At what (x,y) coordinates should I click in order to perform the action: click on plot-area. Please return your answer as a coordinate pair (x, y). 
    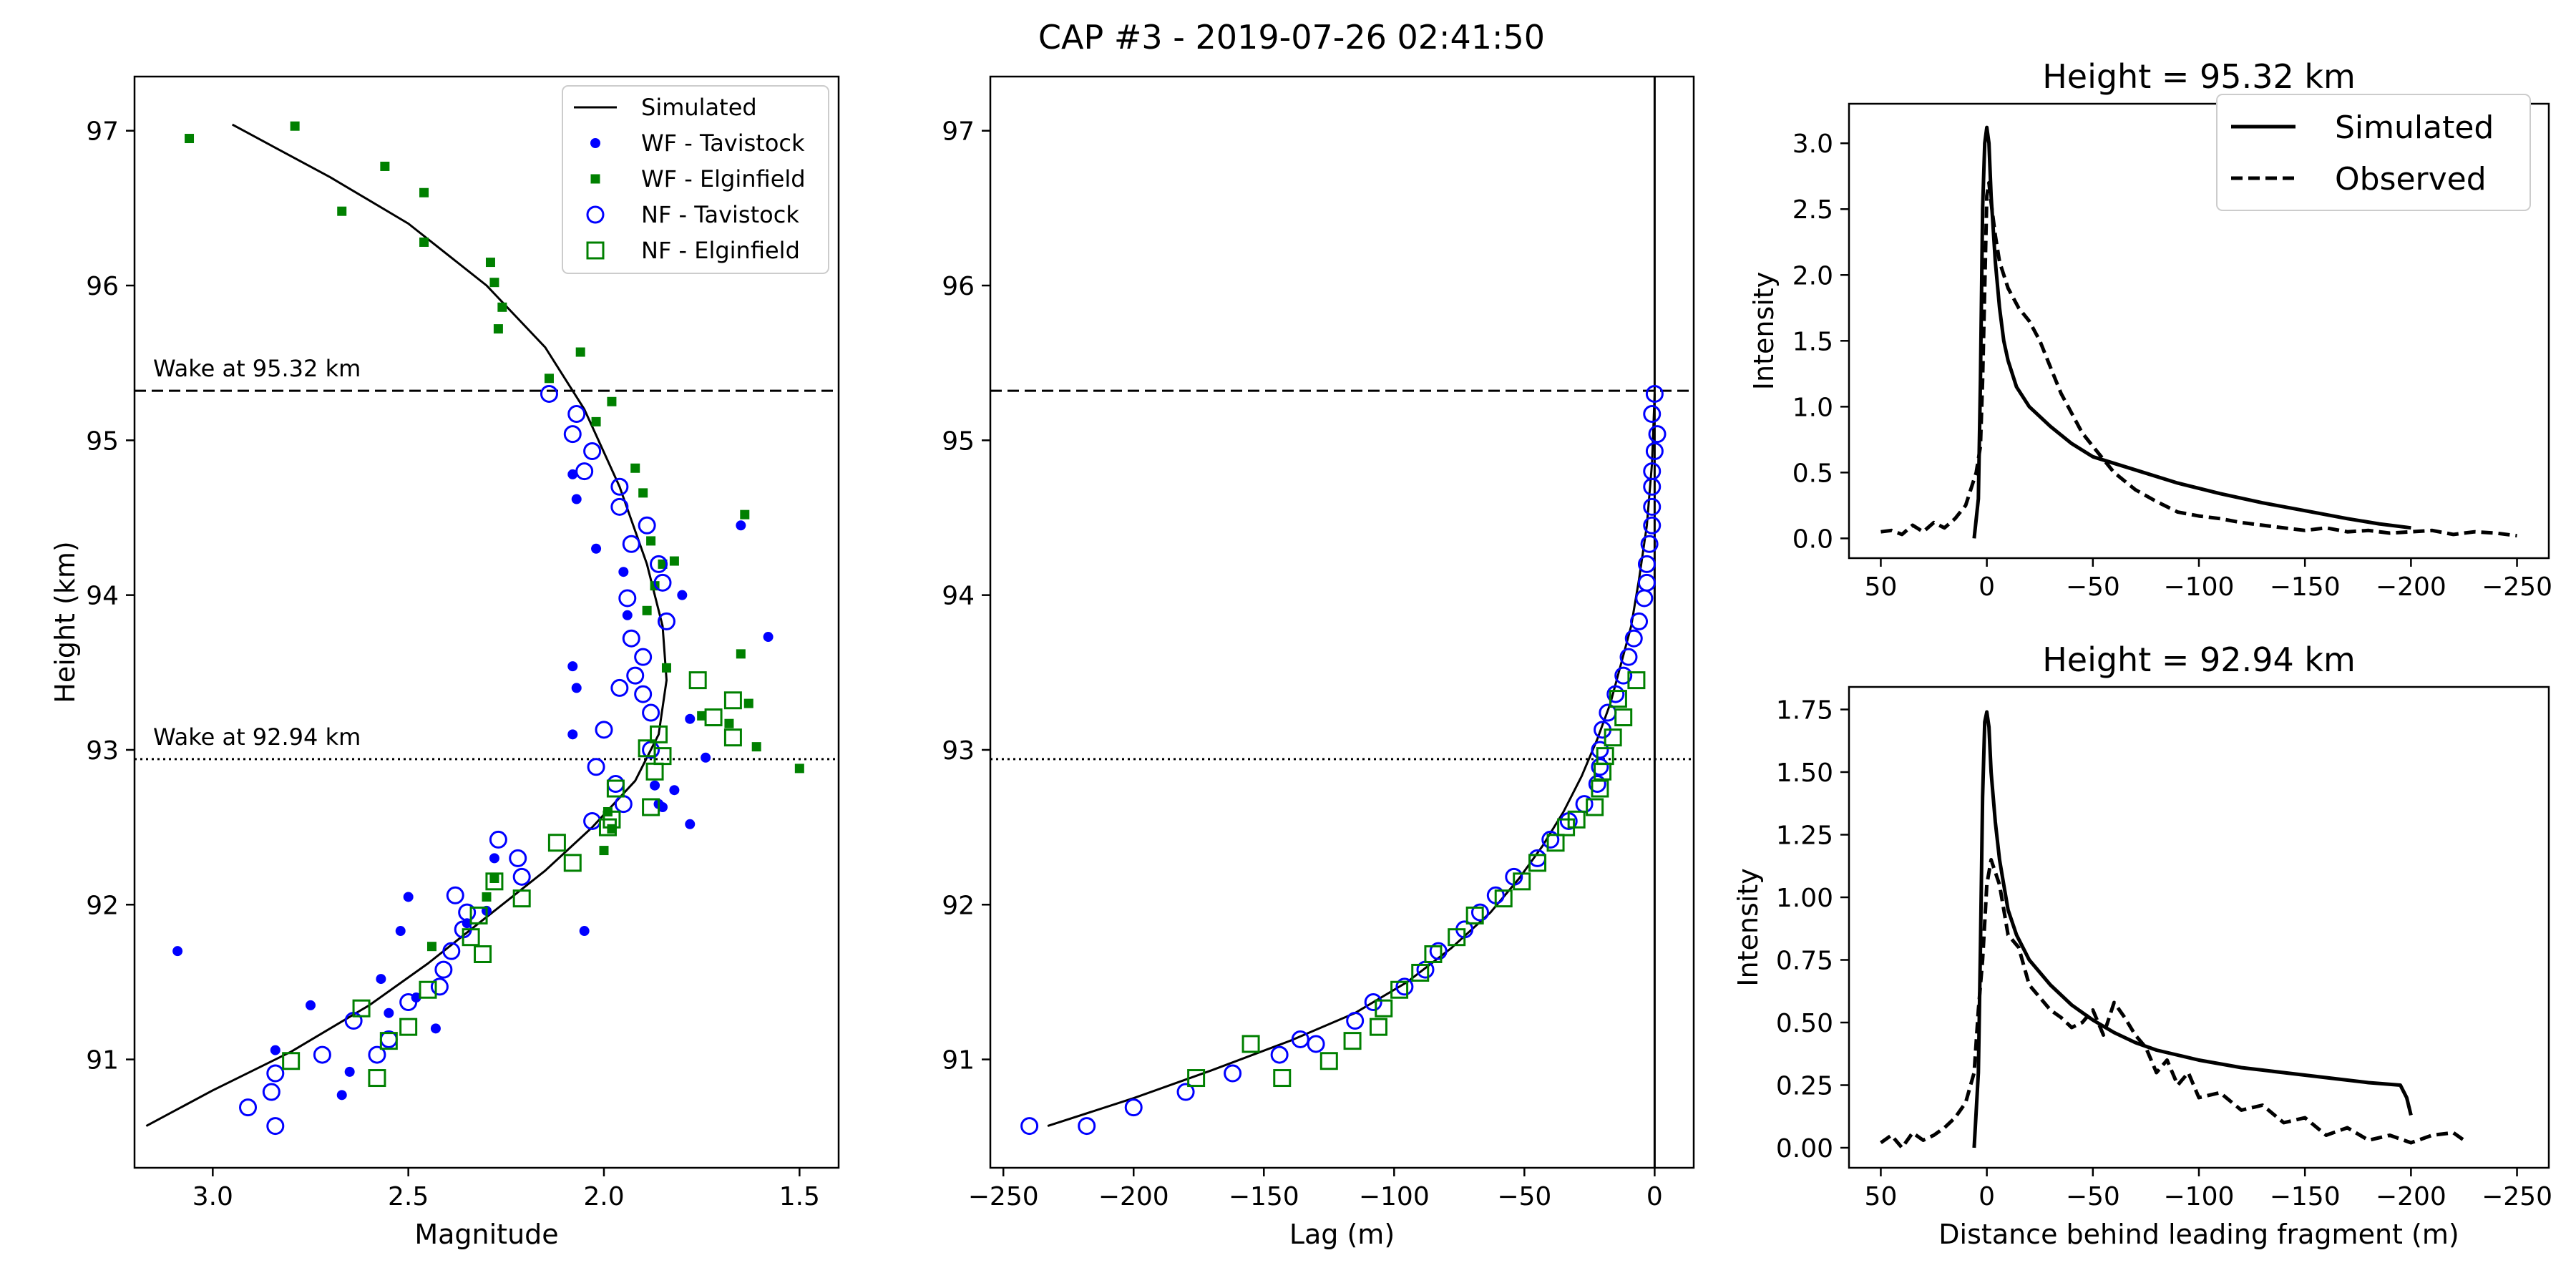
    Looking at the image, I should click on (2172, 930).